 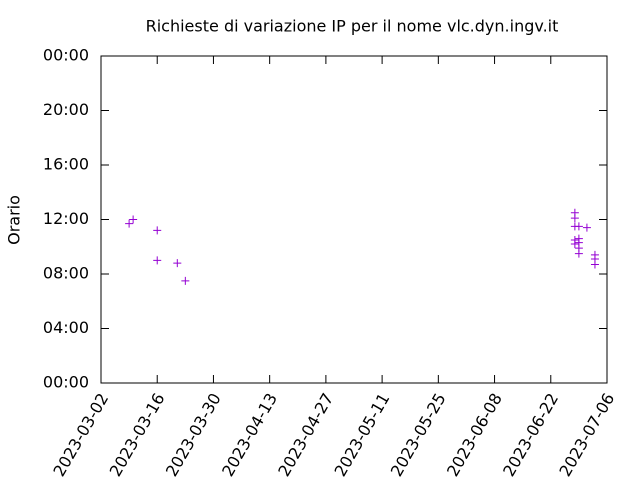 What do you see at coordinates (66, 218) in the screenshot?
I see `y-tick-label: 12:00` at bounding box center [66, 218].